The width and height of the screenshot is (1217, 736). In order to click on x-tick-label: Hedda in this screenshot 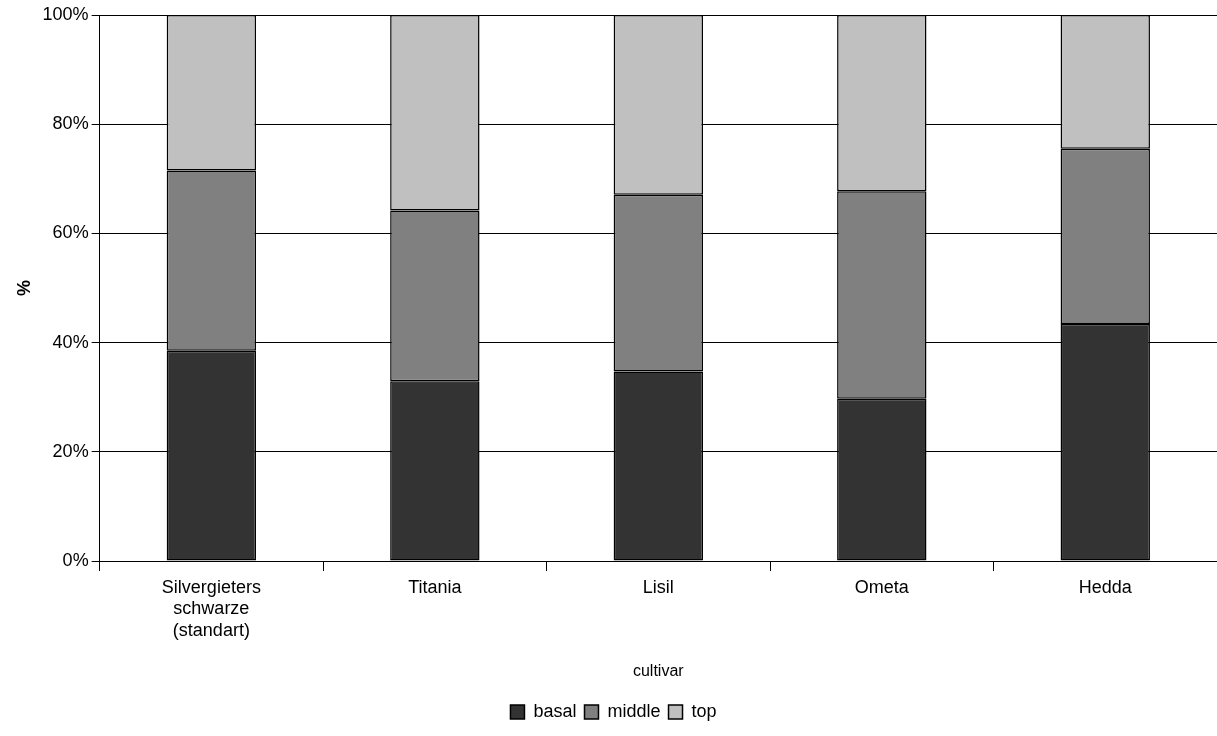, I will do `click(1105, 586)`.